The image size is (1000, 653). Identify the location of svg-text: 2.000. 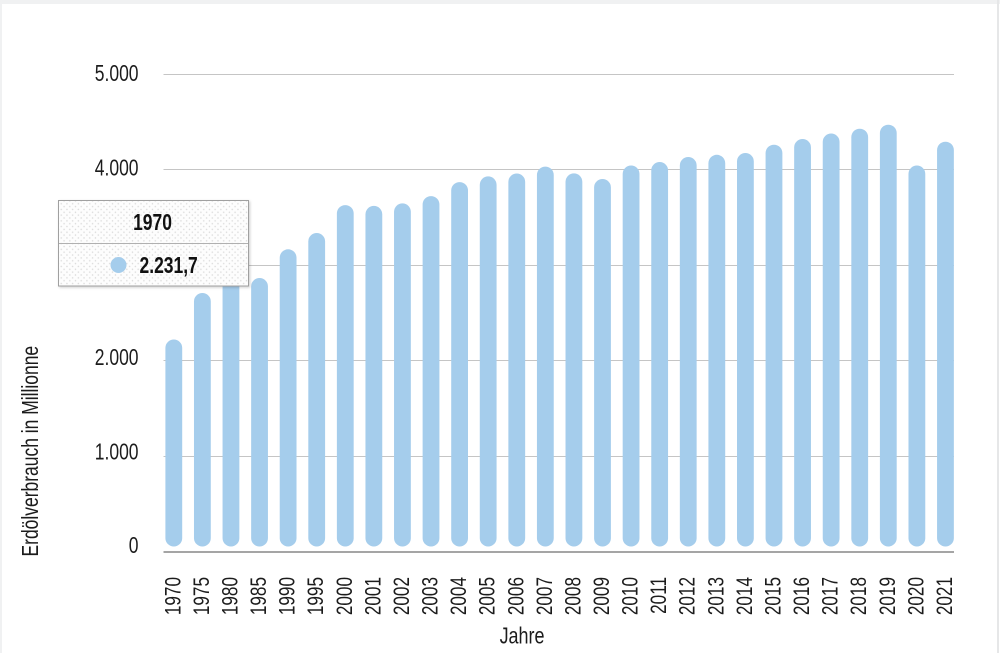
(117, 358).